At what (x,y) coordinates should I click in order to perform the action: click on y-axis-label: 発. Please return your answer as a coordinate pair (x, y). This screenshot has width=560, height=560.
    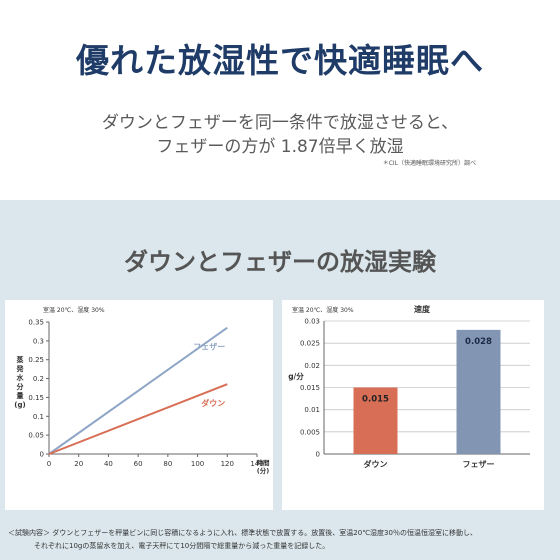
    Looking at the image, I should click on (20, 368).